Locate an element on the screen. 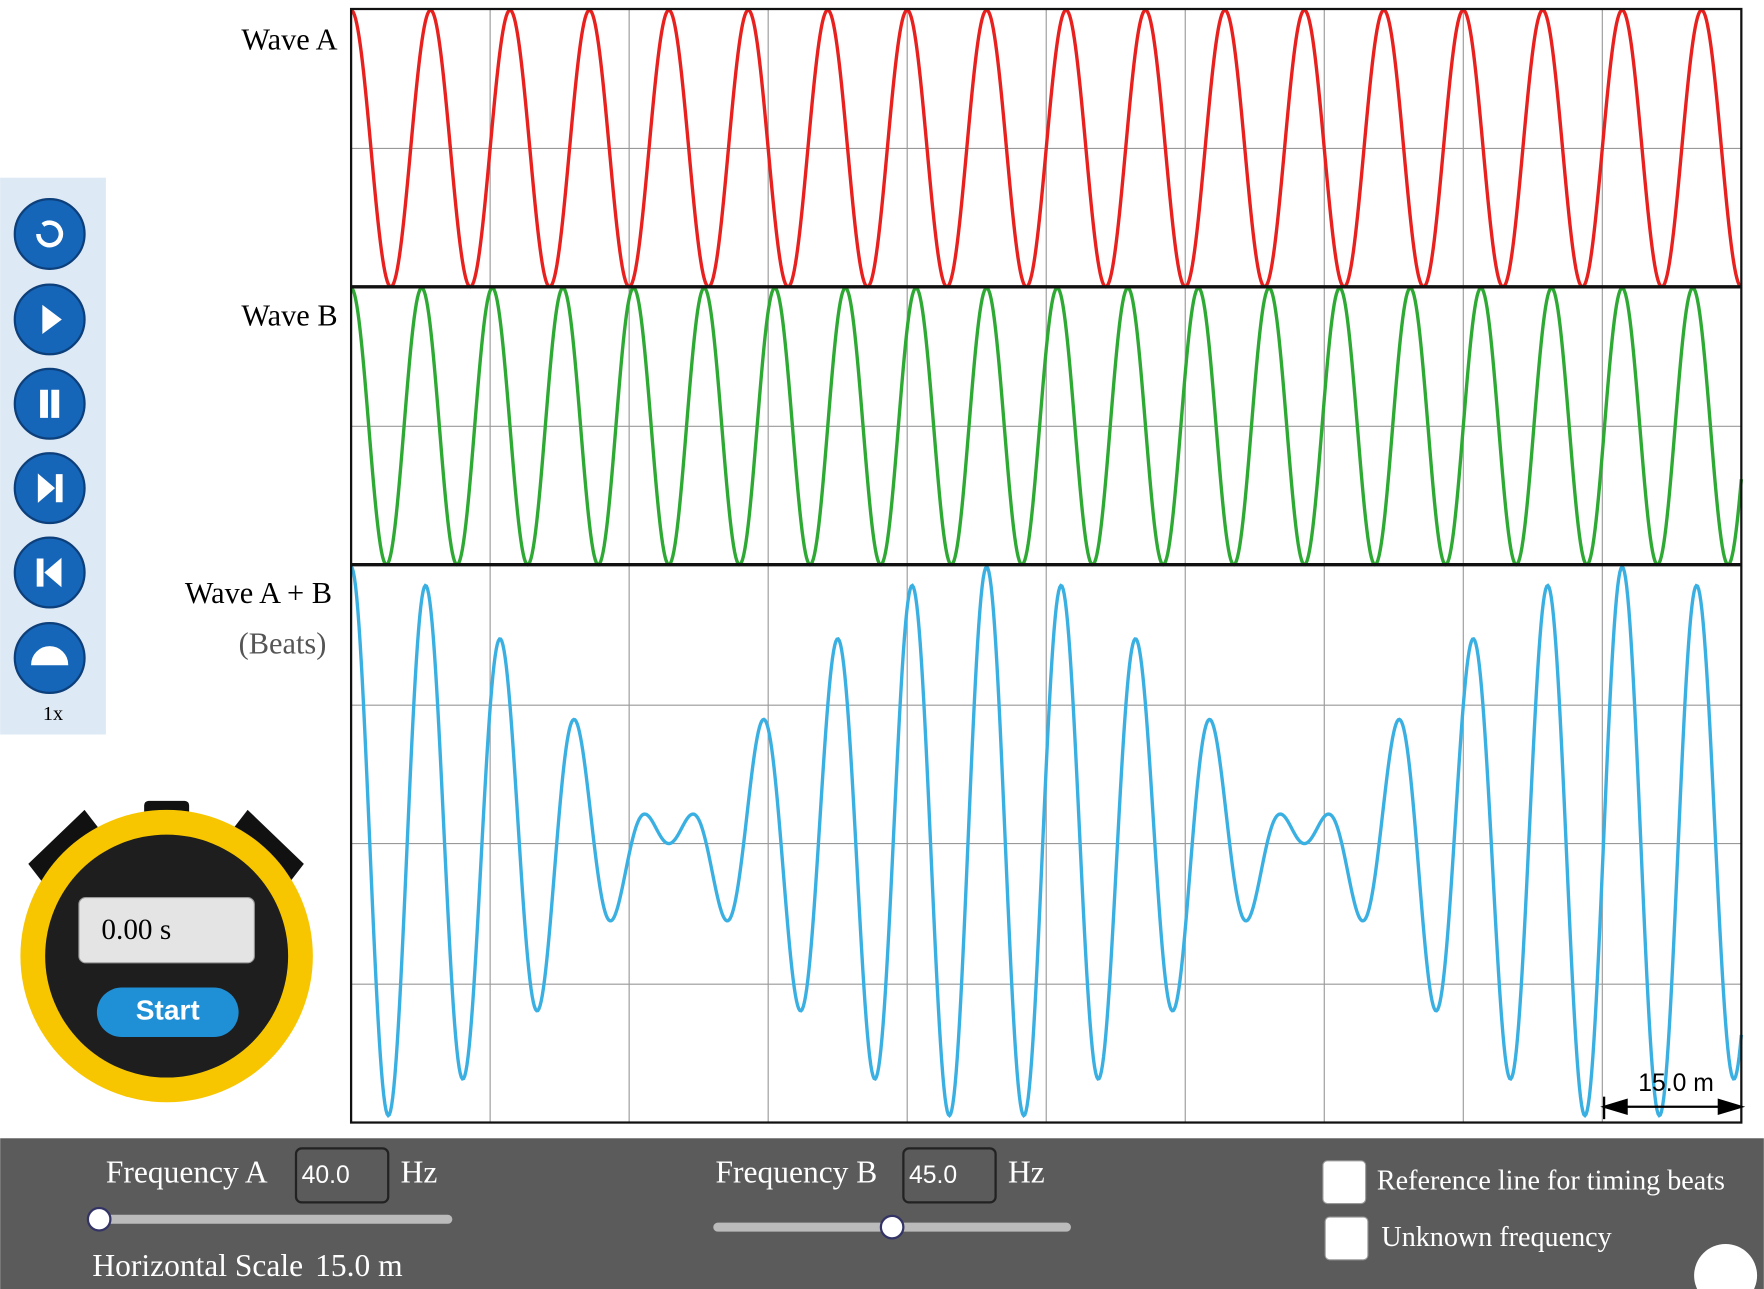 The width and height of the screenshot is (1764, 1289). wave-a-label: Wave A is located at coordinates (289, 40).